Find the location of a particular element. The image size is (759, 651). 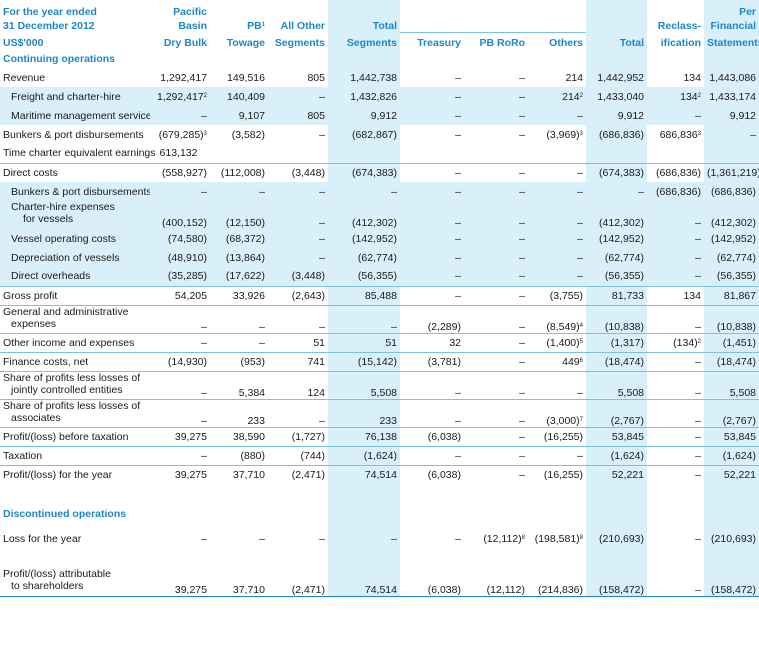

table-cell: (12,112) is located at coordinates (496, 582).